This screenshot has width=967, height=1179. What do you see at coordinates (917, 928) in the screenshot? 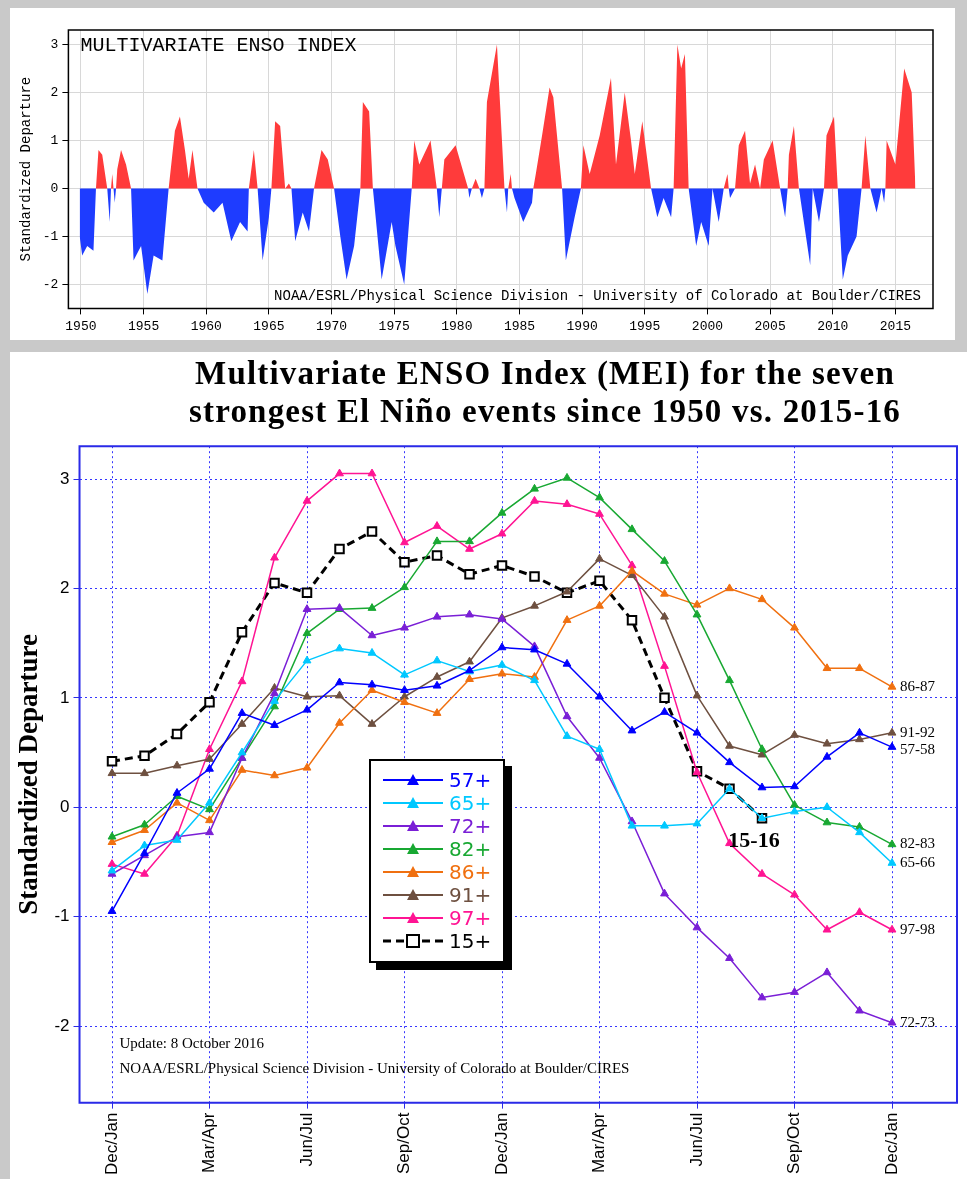
I see `annotation: 97-98` at bounding box center [917, 928].